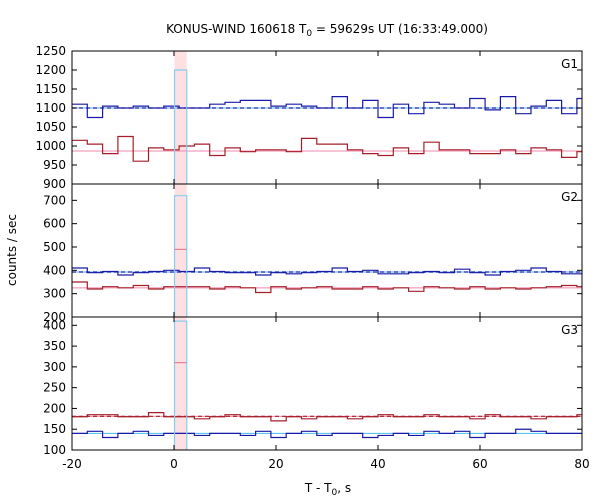 The image size is (600, 500). I want to click on y-tick-label: 700, so click(54, 200).